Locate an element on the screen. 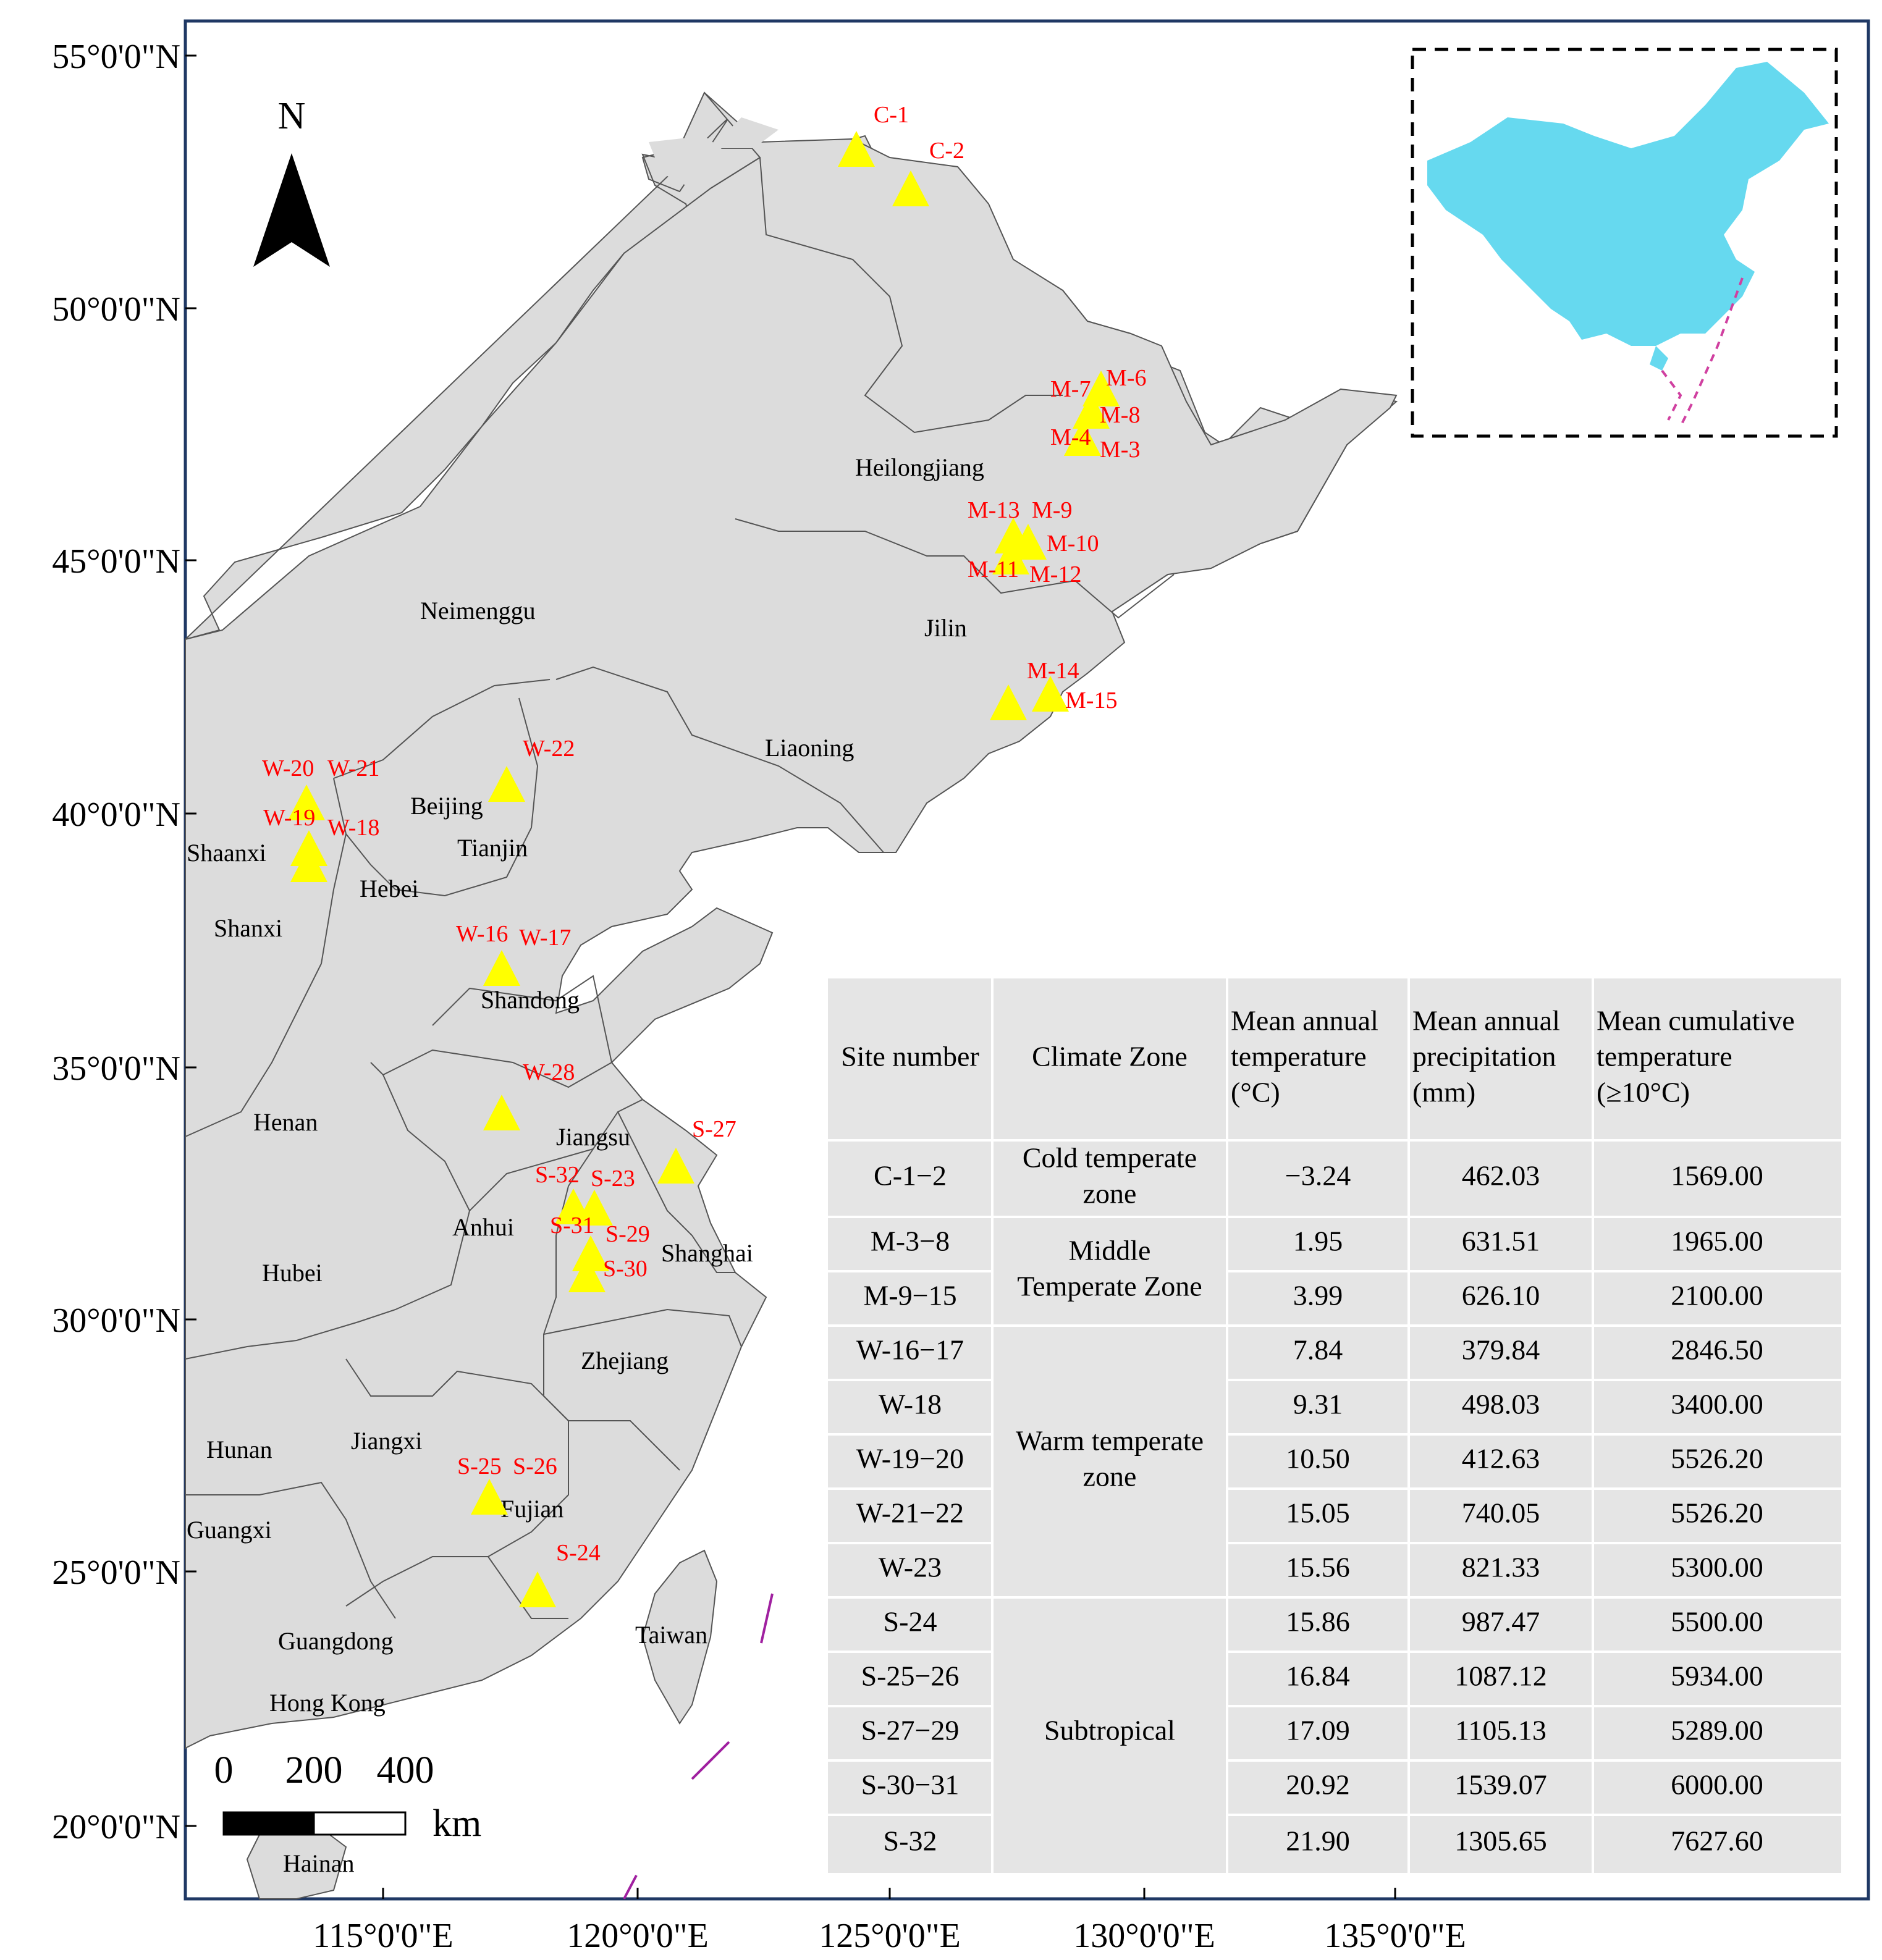  table-header-cell: precipitation is located at coordinates (1484, 1056).